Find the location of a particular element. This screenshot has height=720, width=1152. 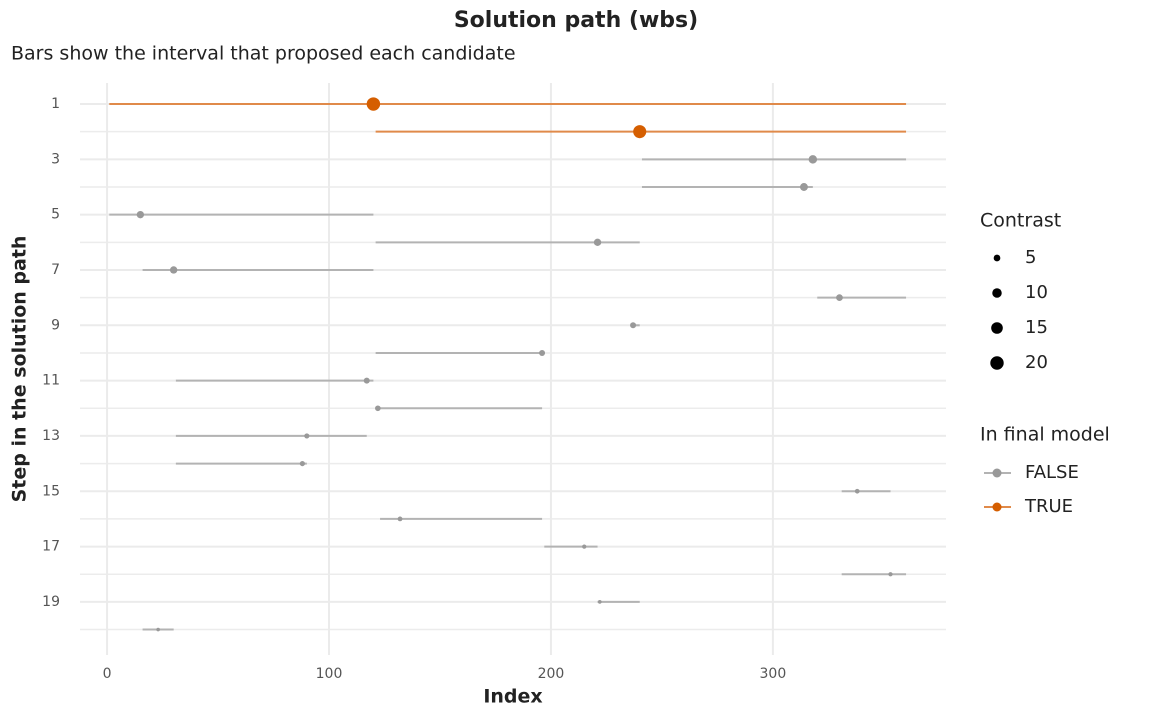

y-tick-label: 13 is located at coordinates (51, 436).